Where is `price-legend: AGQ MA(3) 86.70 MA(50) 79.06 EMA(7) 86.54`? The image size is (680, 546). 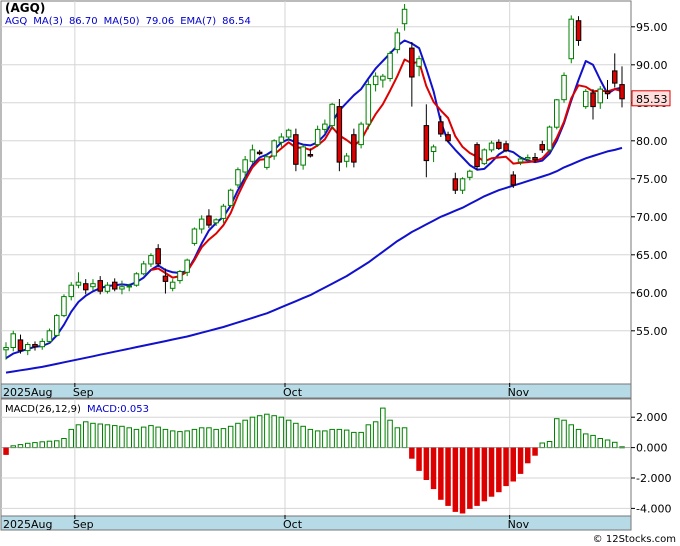 price-legend: AGQ MA(3) 86.70 MA(50) 79.06 EMA(7) 86.54 is located at coordinates (128, 21).